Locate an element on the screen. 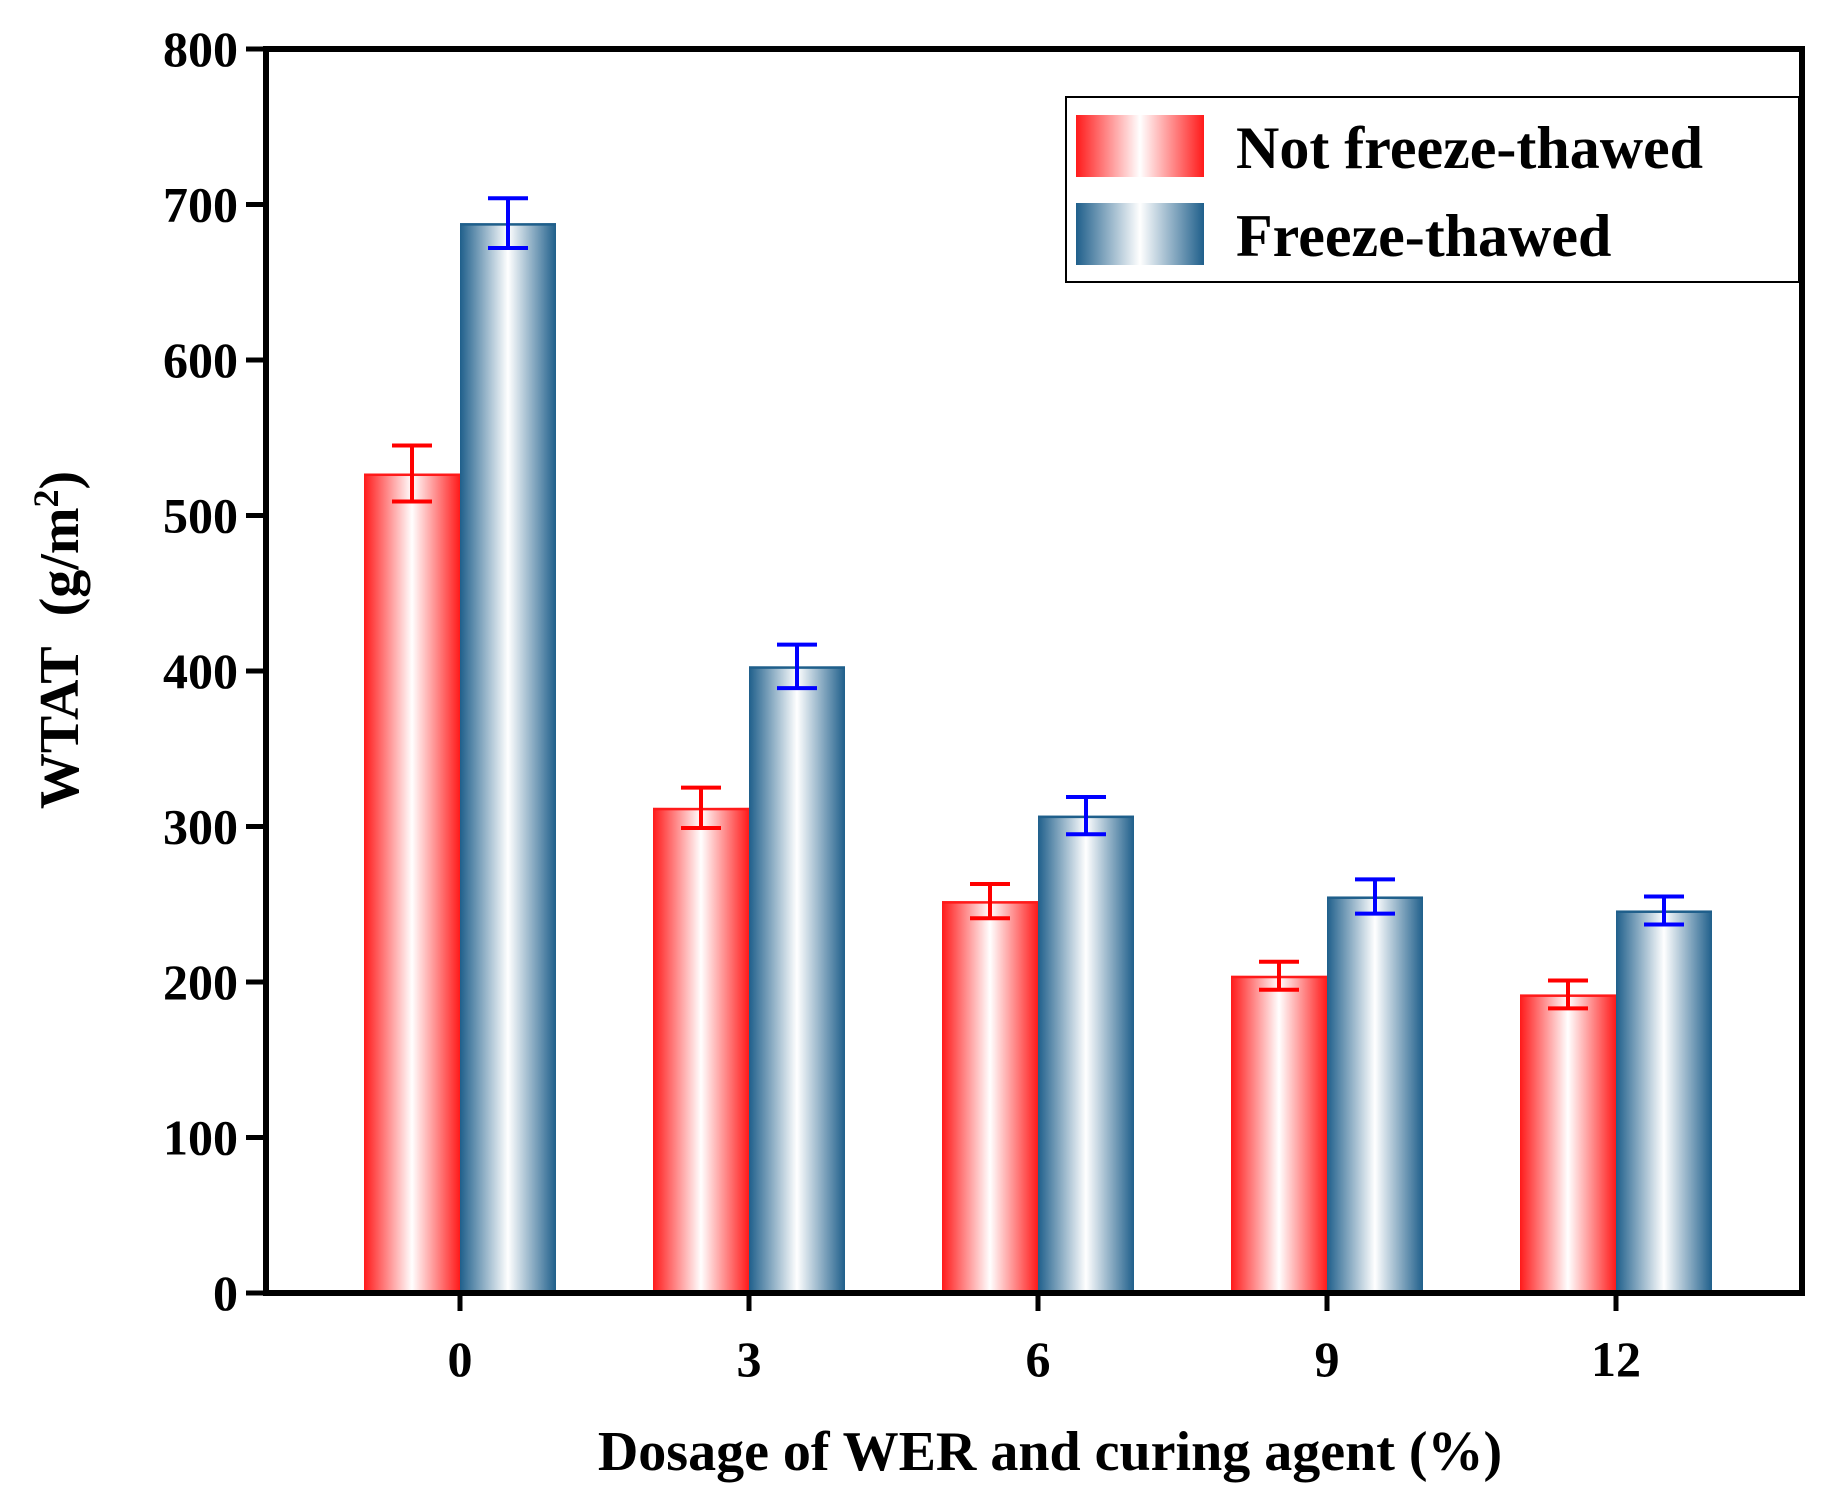  y-axis-title-unit-superscript: 2 is located at coordinates (46, 498).